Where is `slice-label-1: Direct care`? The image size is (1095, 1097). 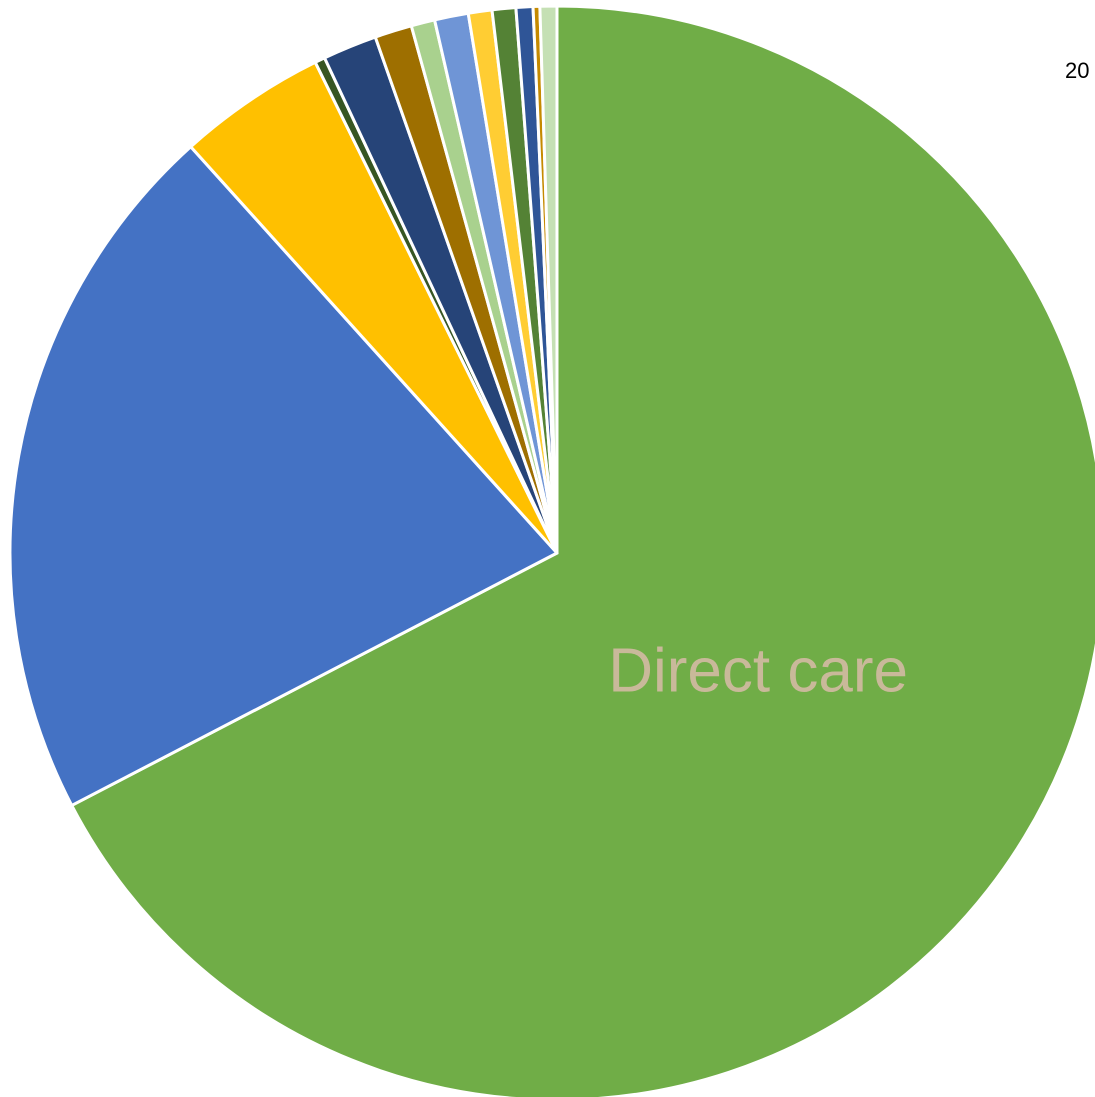 slice-label-1: Direct care is located at coordinates (758, 670).